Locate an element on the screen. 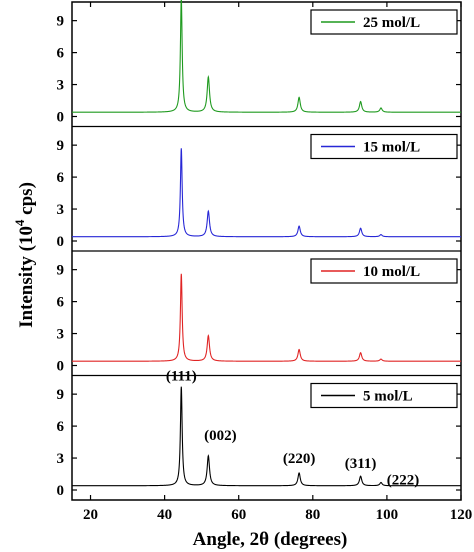 The image size is (474, 552). legend-label: 15 mol/L is located at coordinates (391, 148).